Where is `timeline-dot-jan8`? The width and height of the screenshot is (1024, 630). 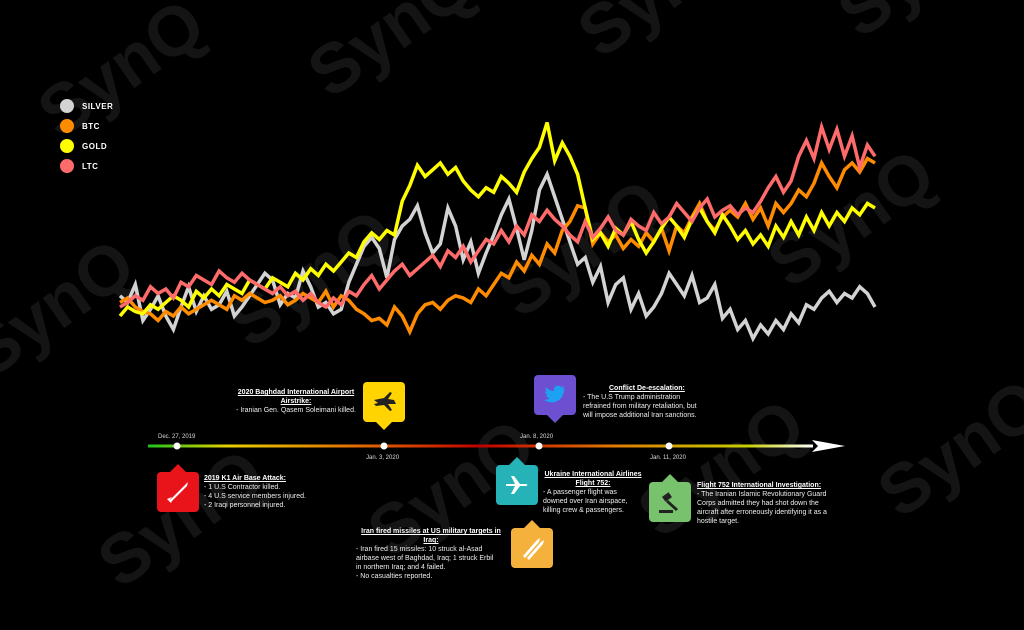
timeline-dot-jan8 is located at coordinates (539, 446).